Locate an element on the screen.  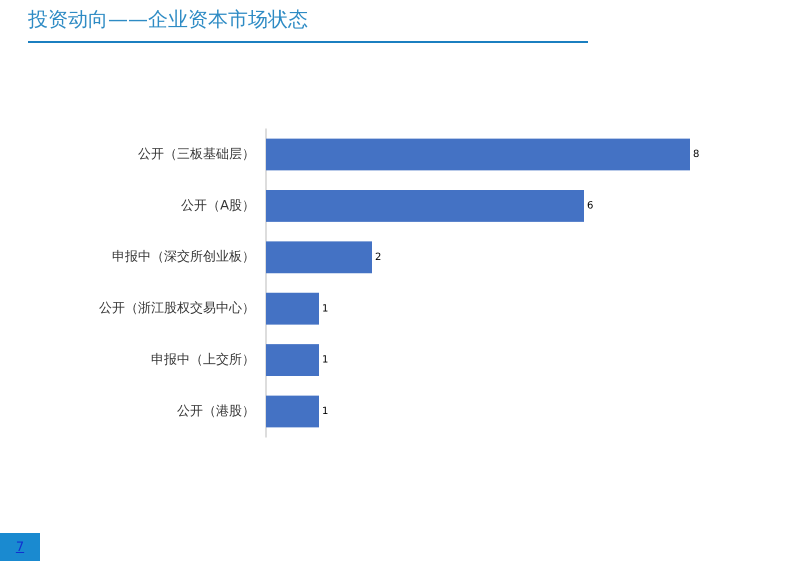
y-tick-label: 公开（浙江股权交易中心） is located at coordinates (177, 308).